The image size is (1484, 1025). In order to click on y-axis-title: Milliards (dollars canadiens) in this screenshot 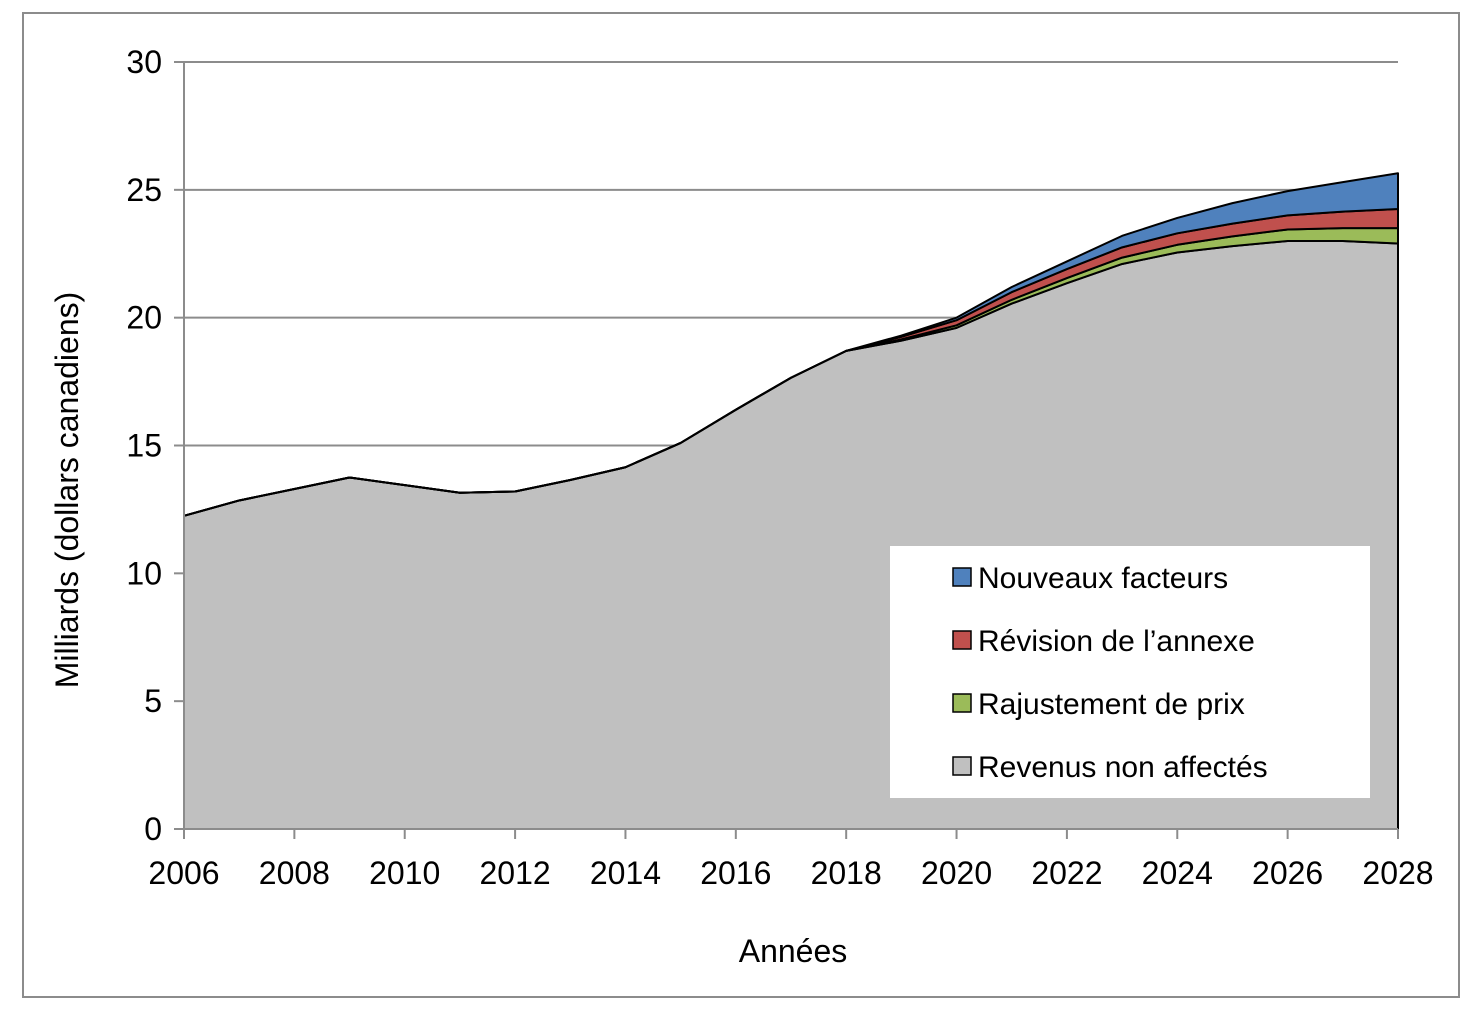, I will do `click(67, 490)`.